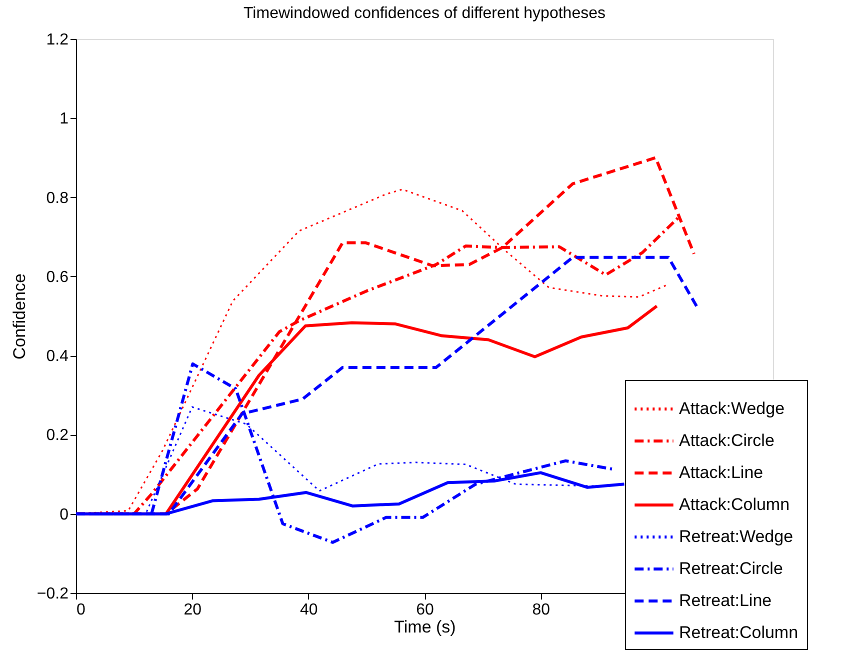  I want to click on x-tick-label: 40, so click(309, 610).